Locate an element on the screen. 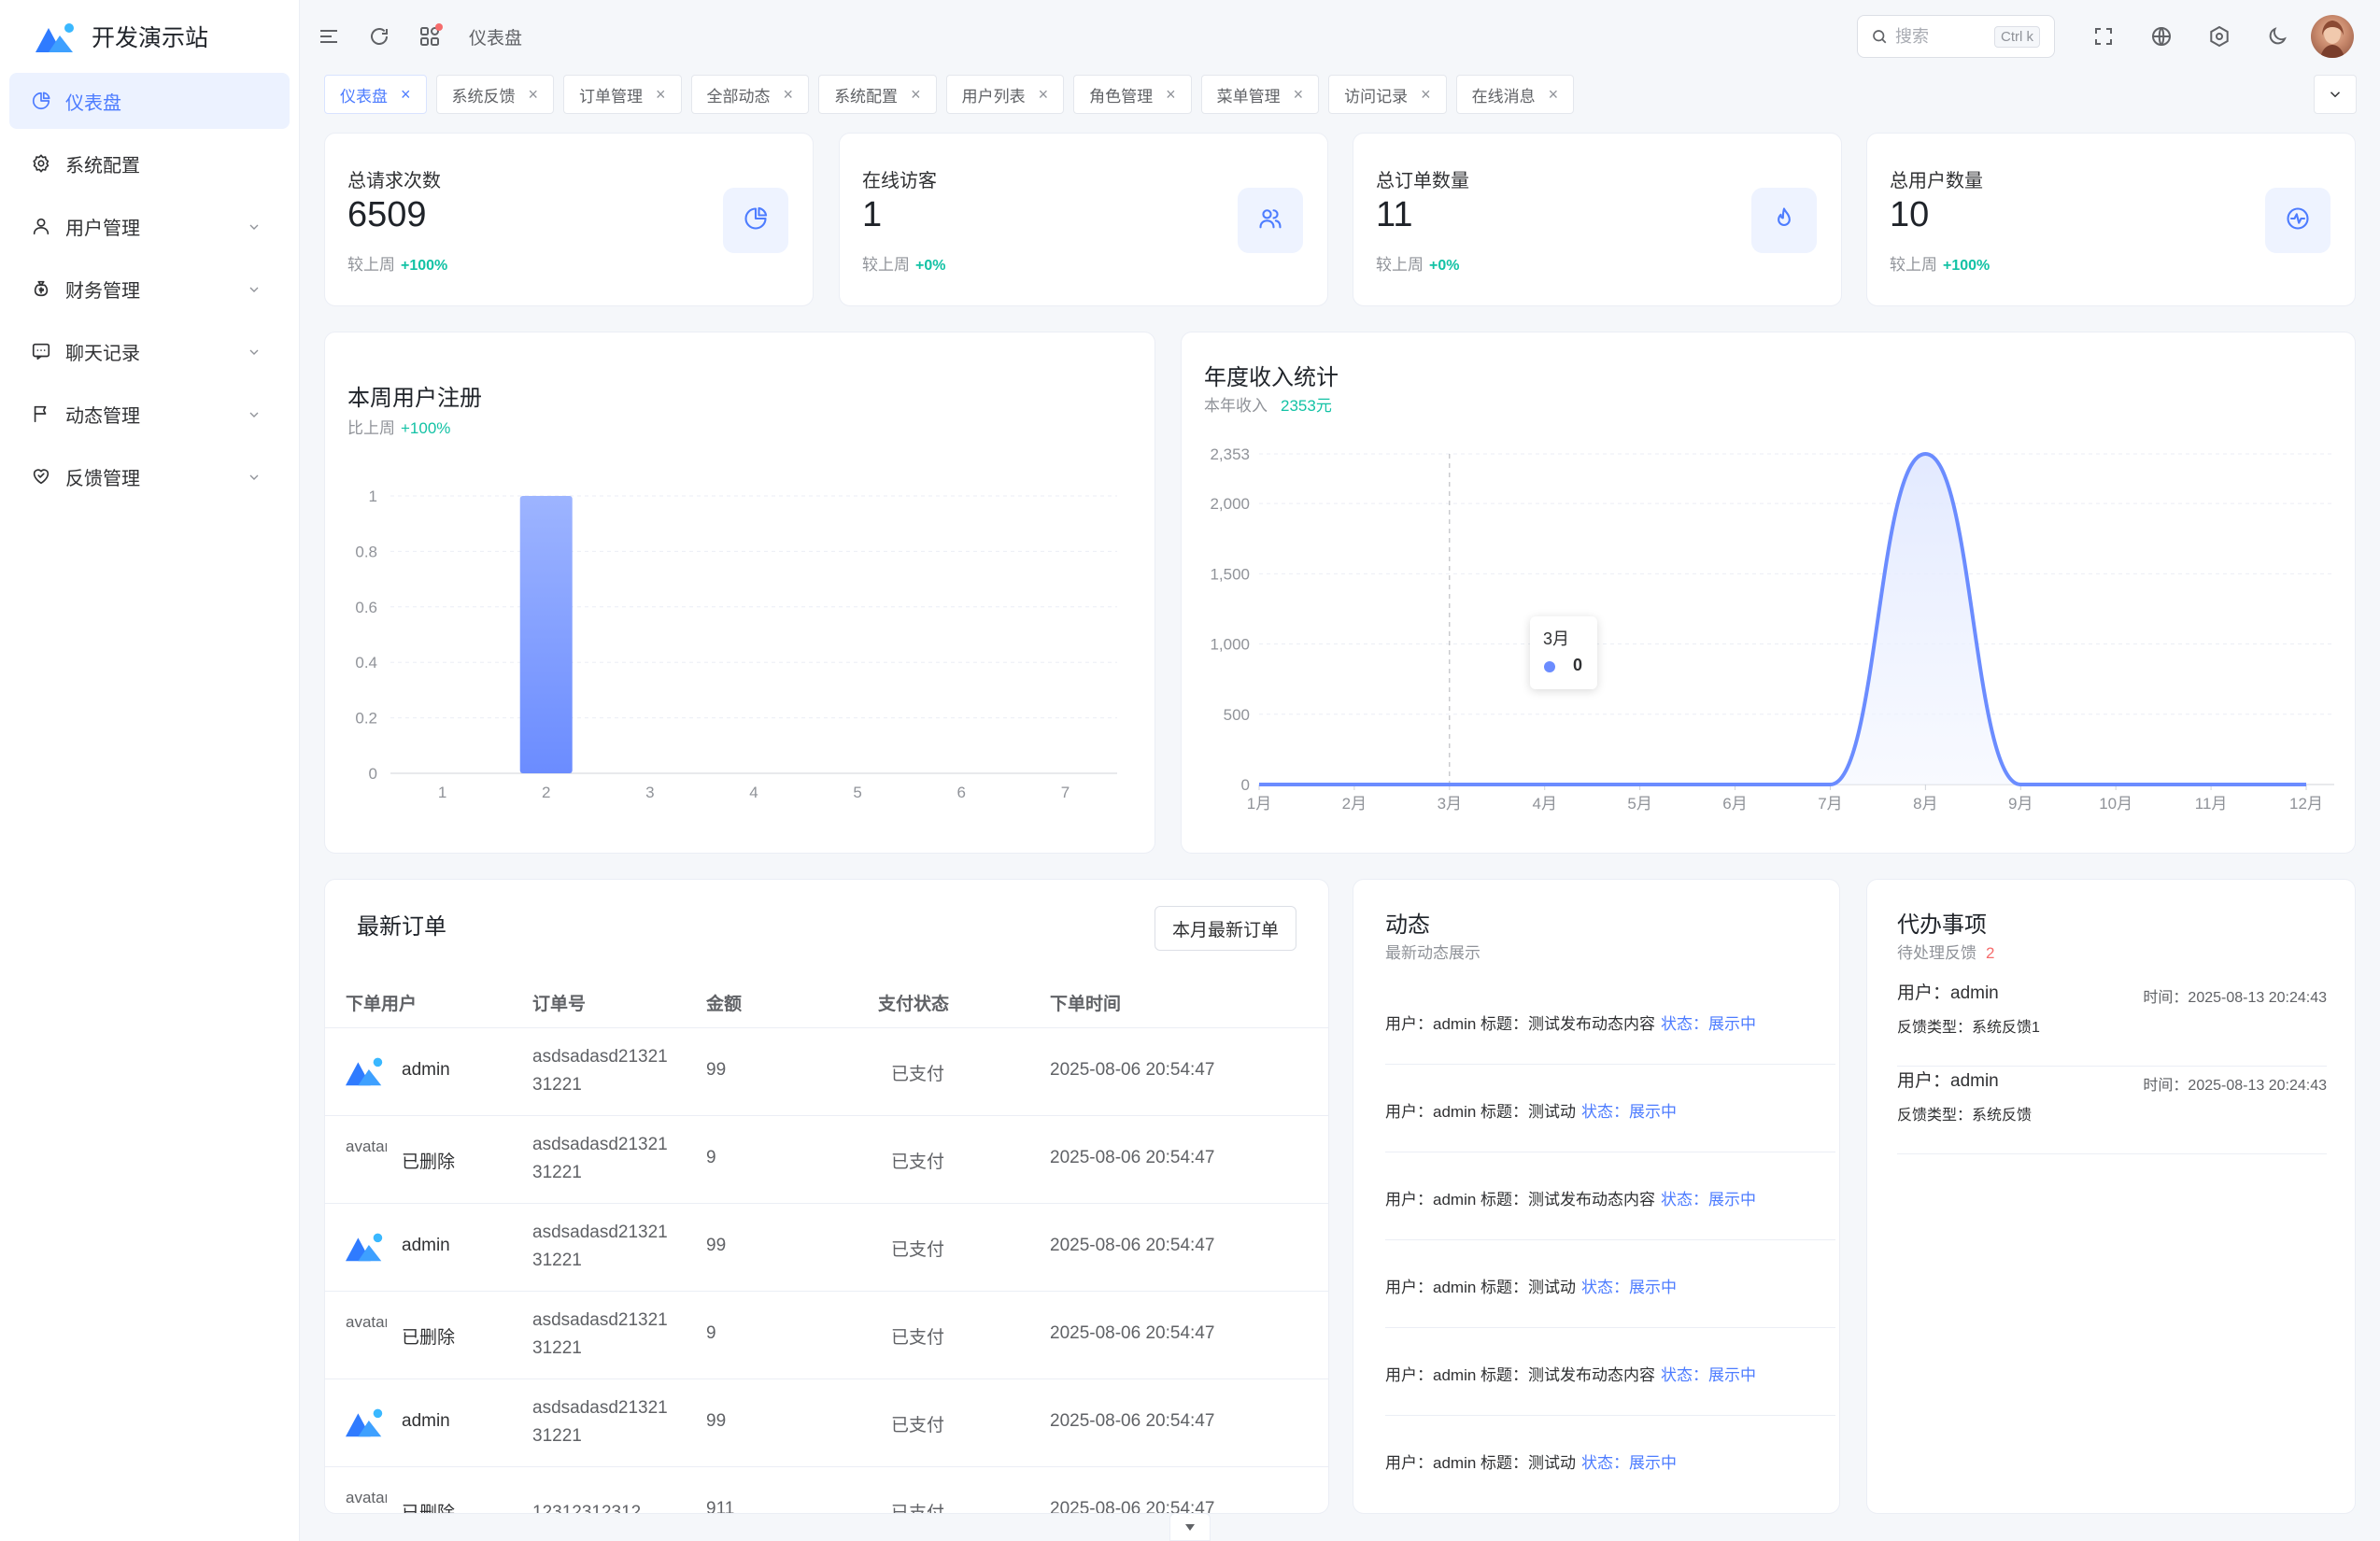 Image resolution: width=2380 pixels, height=1541 pixels. fullscreen-button is located at coordinates (2103, 36).